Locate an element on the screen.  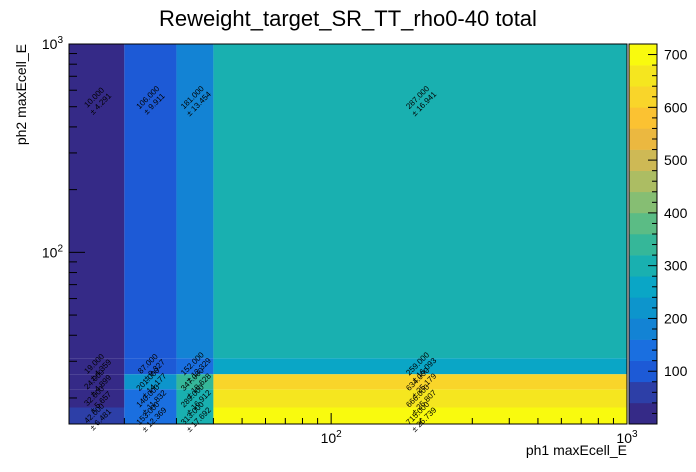
colorbar-tick-label: 500 is located at coordinates (676, 160).